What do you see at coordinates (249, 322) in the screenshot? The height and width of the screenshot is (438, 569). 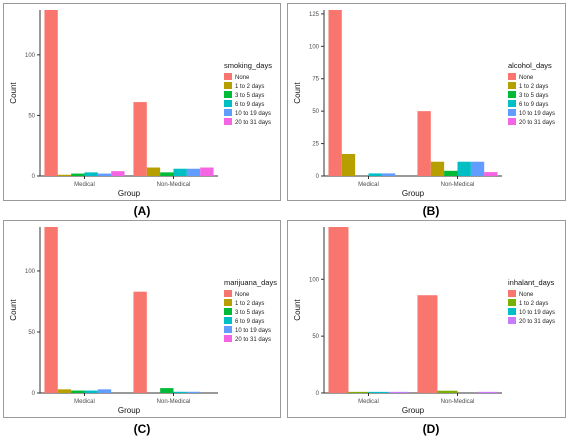 I see `legend-label: 6 to 9 days` at bounding box center [249, 322].